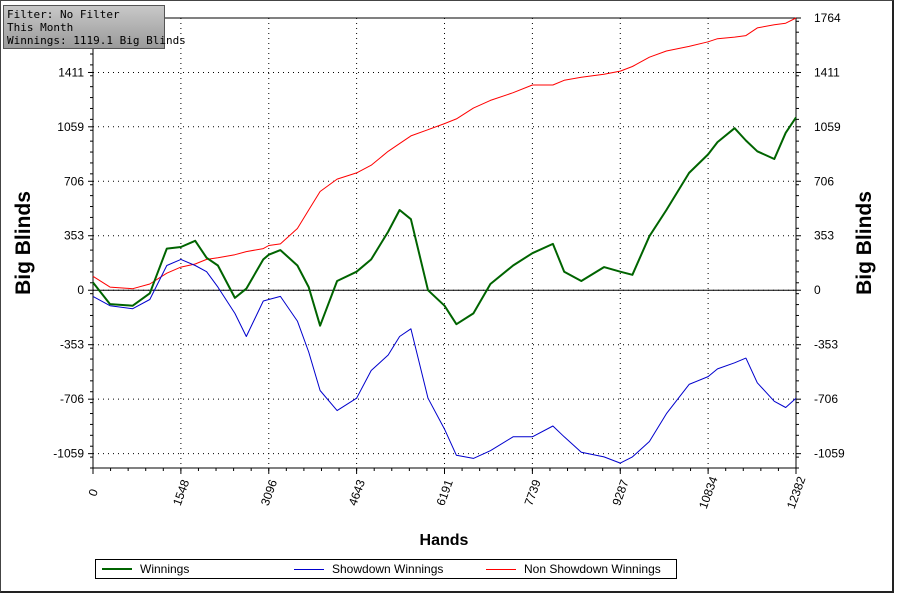  I want to click on y-tick-label-right: -1059, so click(829, 454).